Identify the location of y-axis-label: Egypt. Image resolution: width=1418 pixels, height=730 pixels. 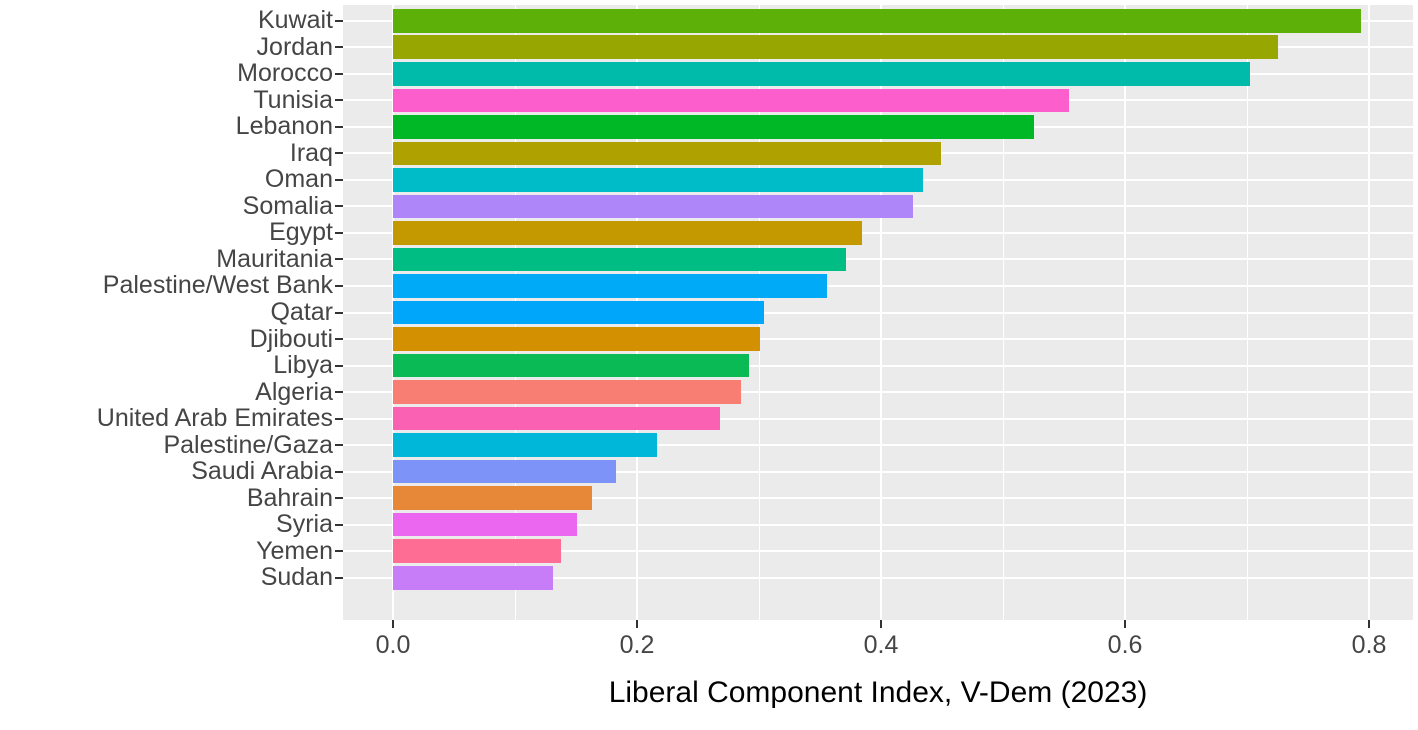
(301, 232).